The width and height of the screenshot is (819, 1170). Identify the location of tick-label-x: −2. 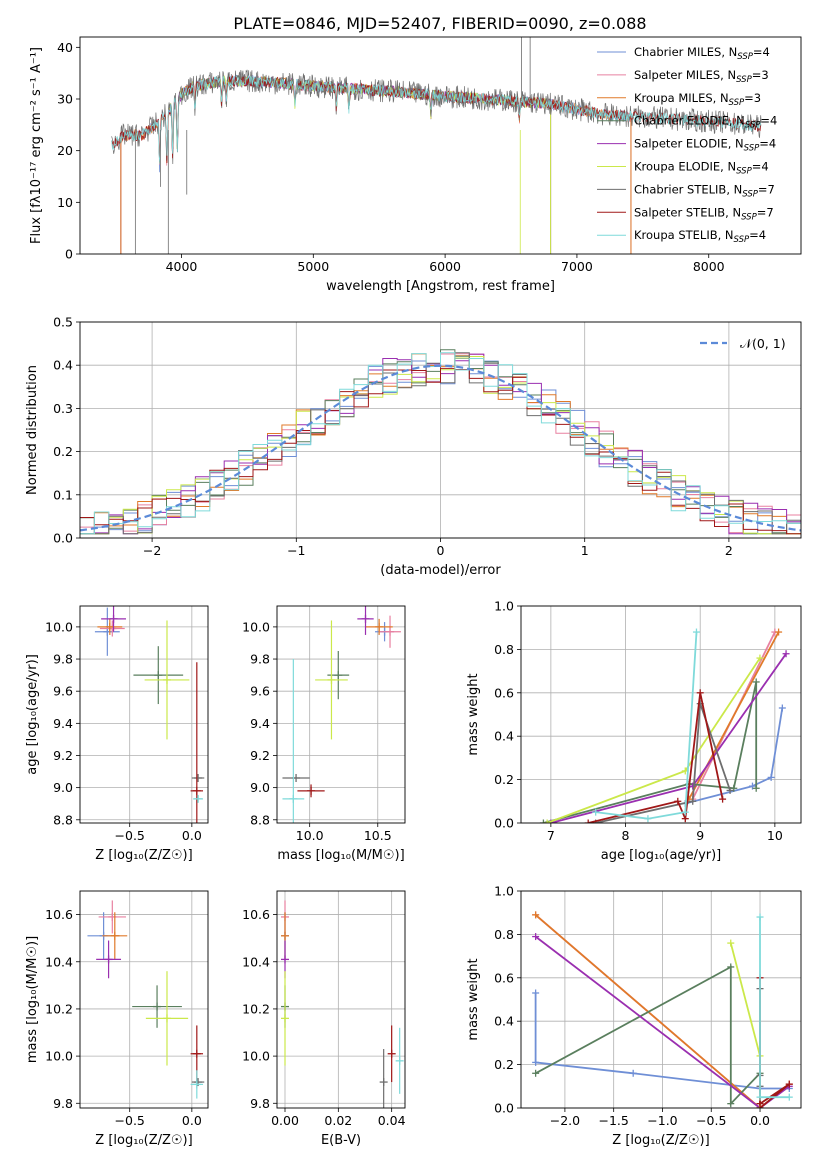
(152, 550).